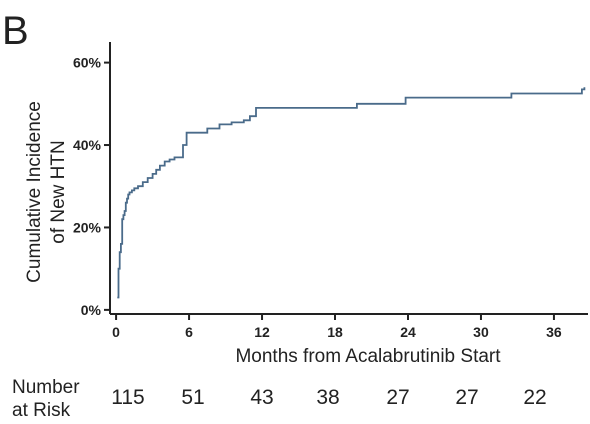 The image size is (590, 424). What do you see at coordinates (189, 332) in the screenshot?
I see `x-tick-label: 6` at bounding box center [189, 332].